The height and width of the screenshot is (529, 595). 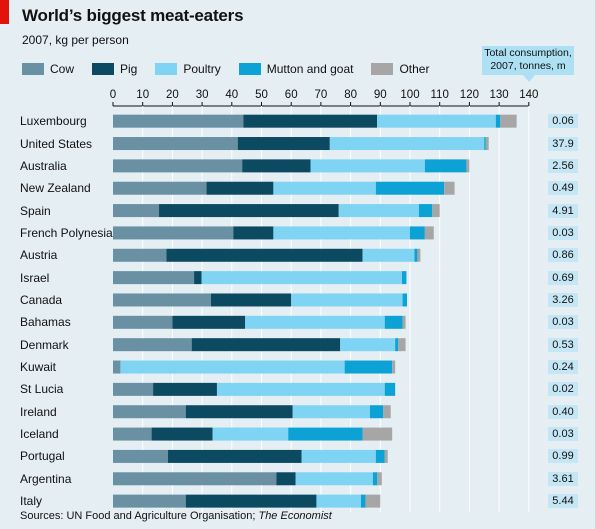 I want to click on category-label: Canada, so click(x=41, y=299).